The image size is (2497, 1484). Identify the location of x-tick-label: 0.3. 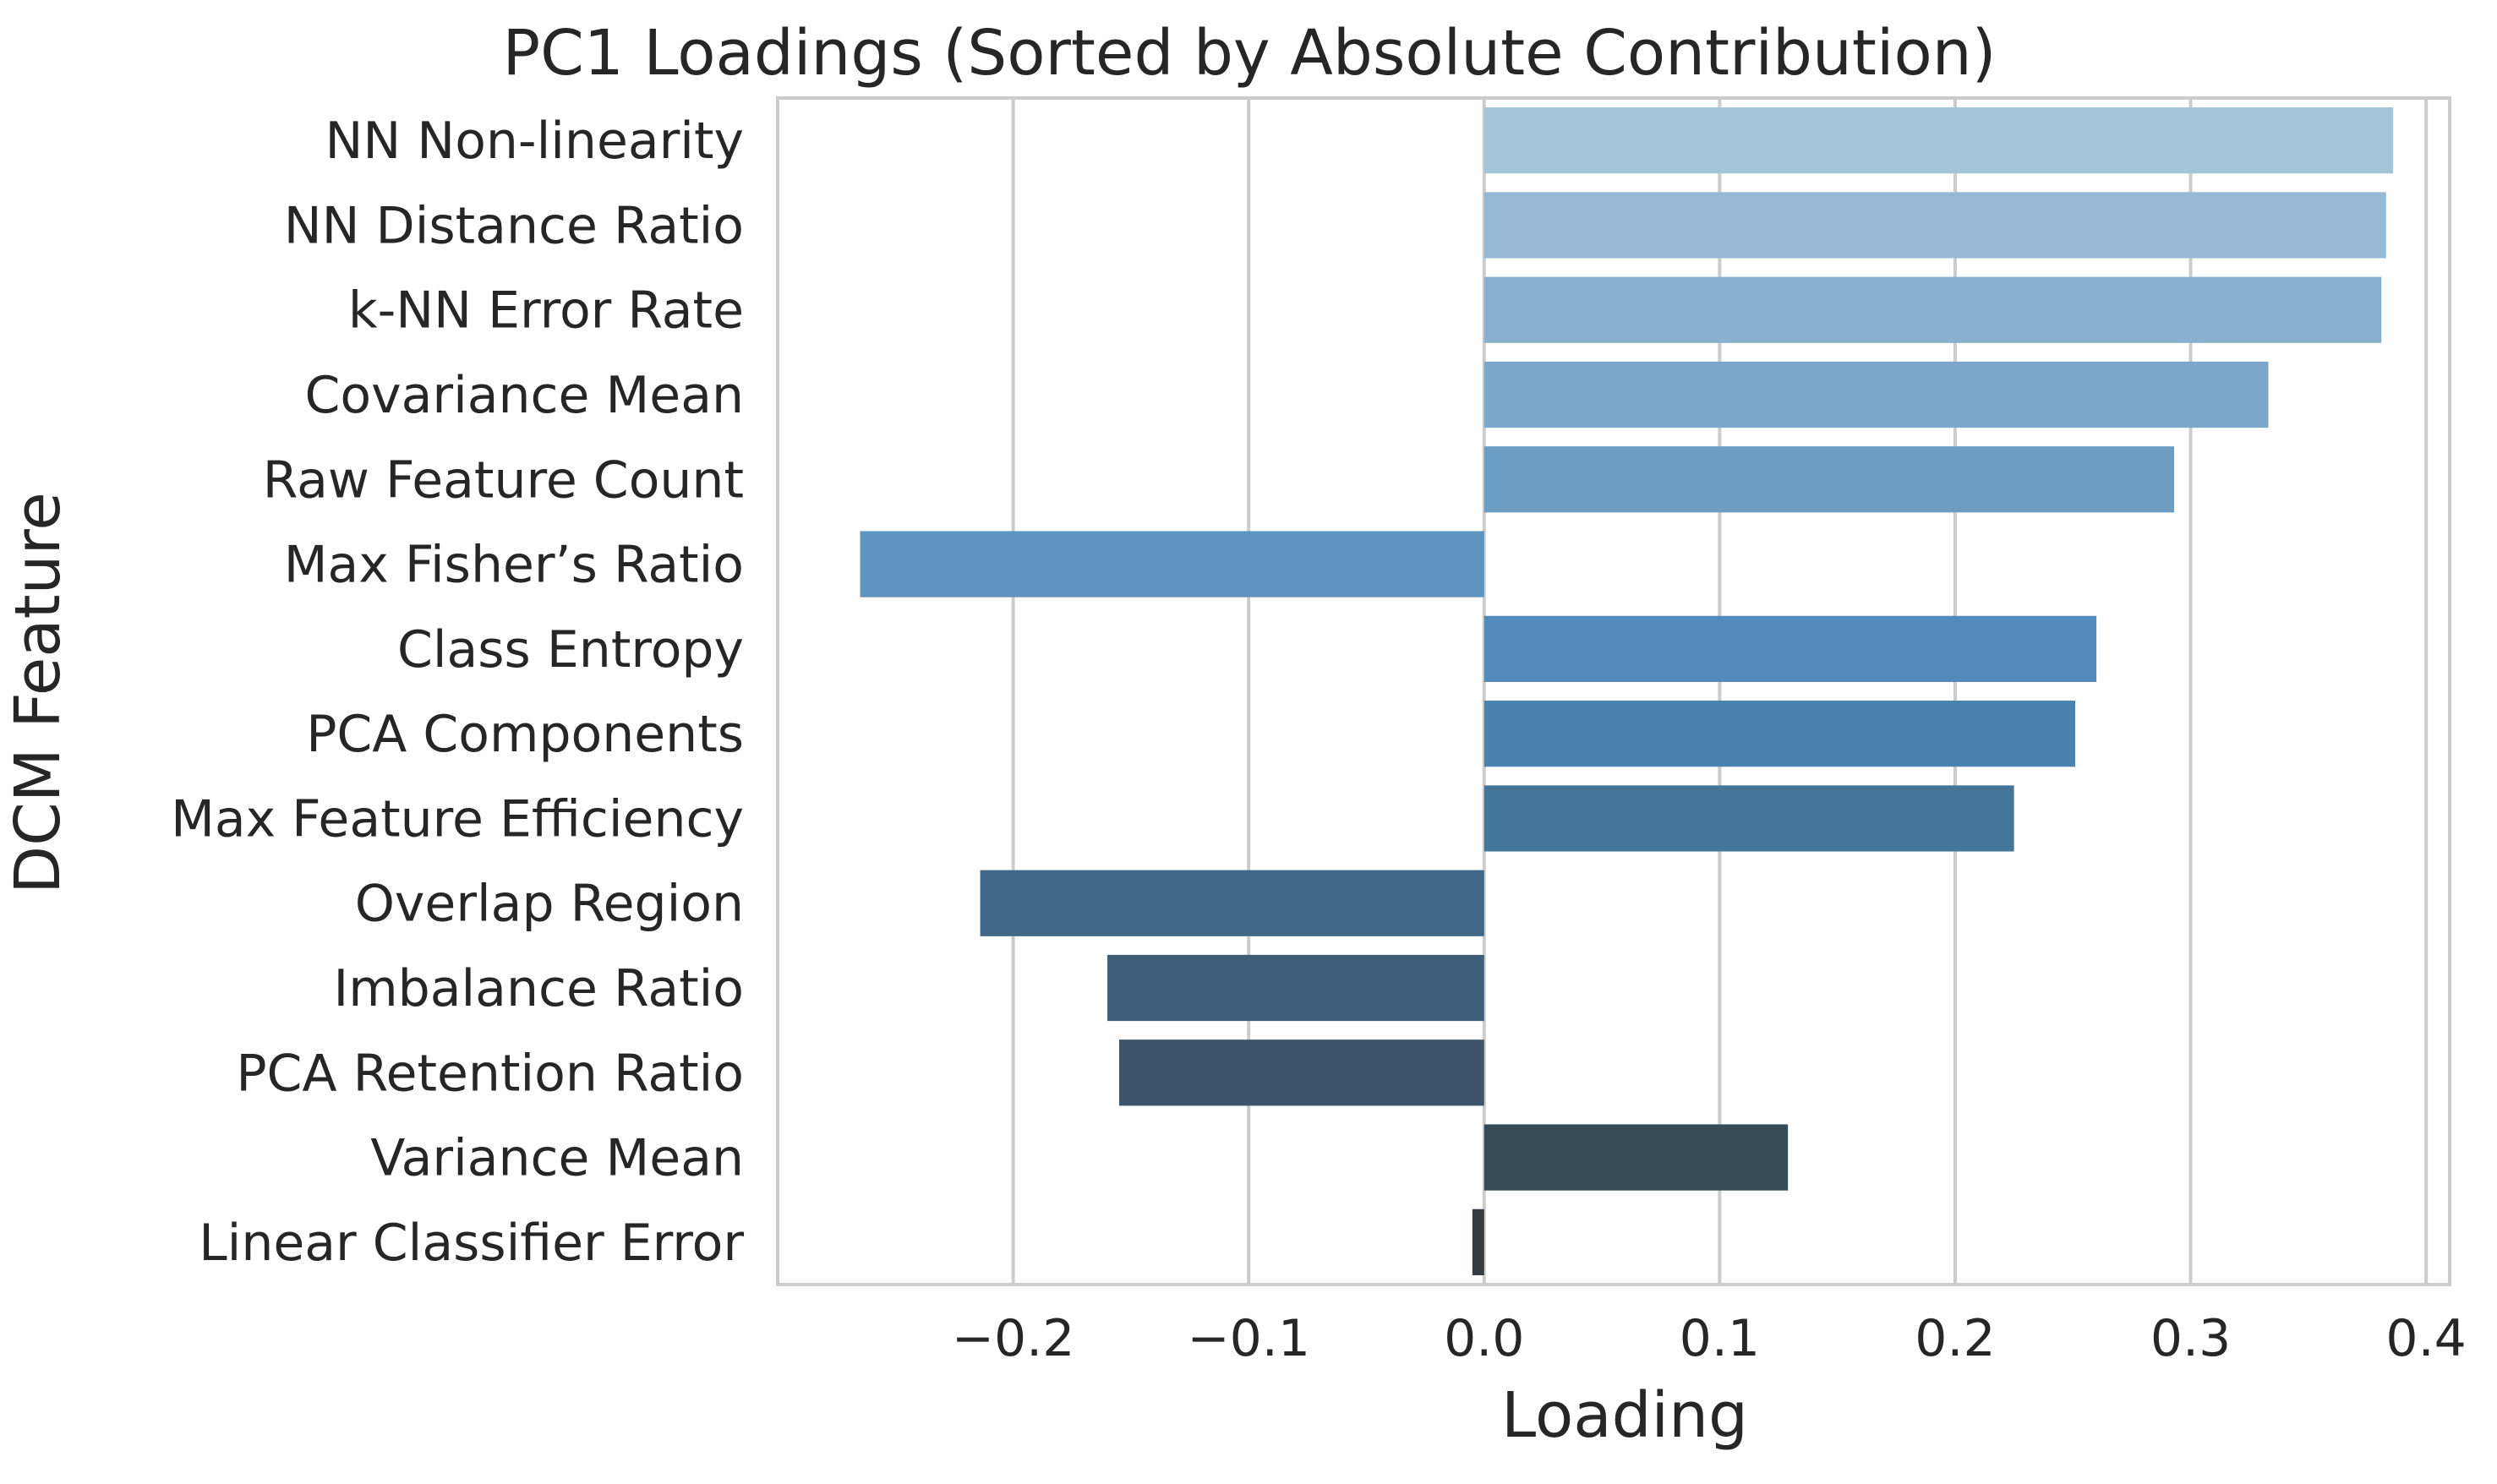
(2190, 1338).